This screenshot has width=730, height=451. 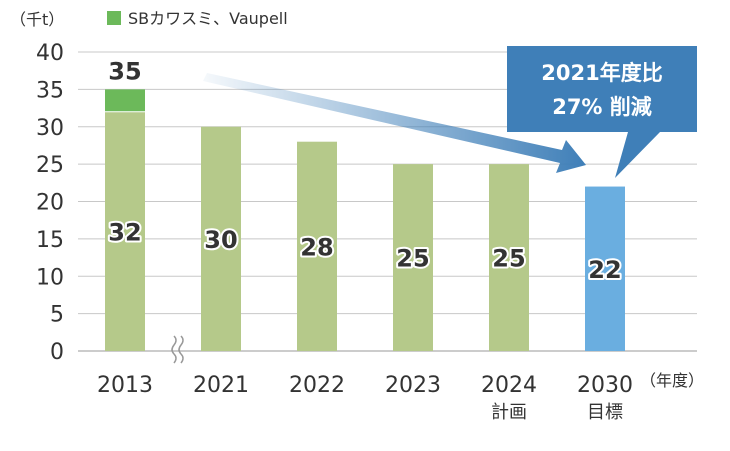 I want to click on x-tick-label: 2013, so click(x=125, y=385).